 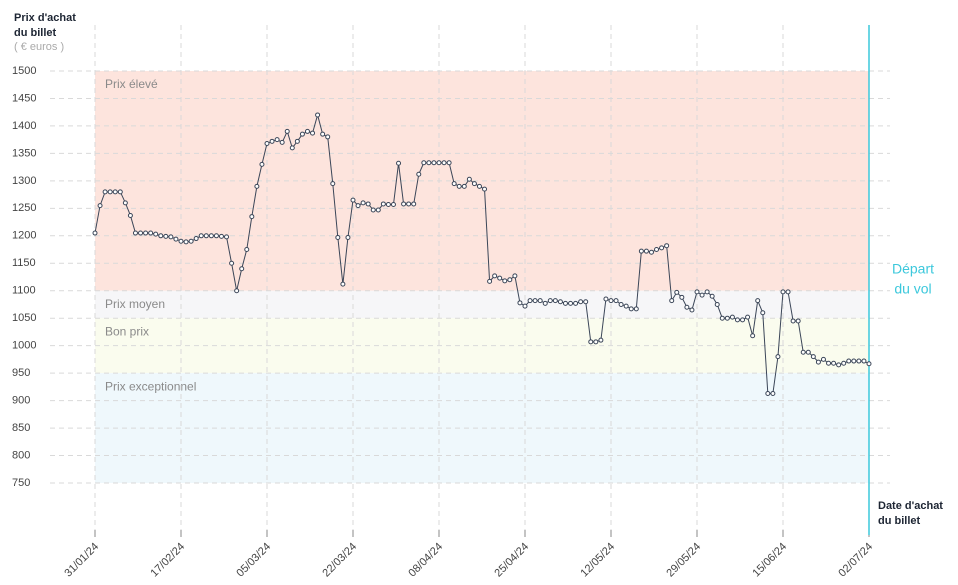 What do you see at coordinates (899, 521) in the screenshot?
I see `x-axis-label: du billet` at bounding box center [899, 521].